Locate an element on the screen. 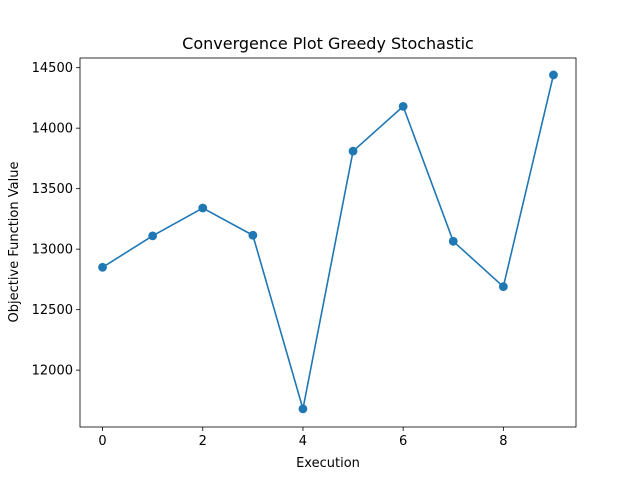 The image size is (640, 480). x-tick-label: 8 is located at coordinates (503, 441).